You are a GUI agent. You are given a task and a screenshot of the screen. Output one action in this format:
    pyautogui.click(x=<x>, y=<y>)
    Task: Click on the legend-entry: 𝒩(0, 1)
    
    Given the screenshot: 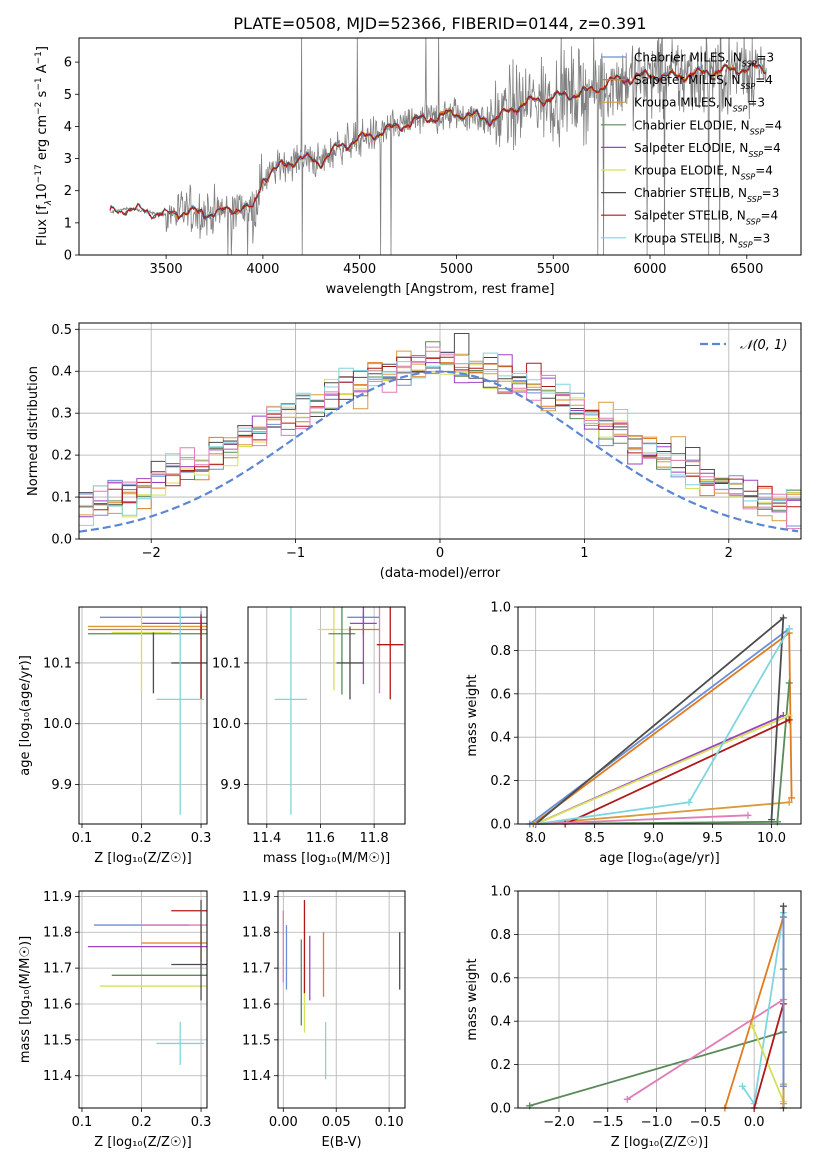 What is the action you would take?
    pyautogui.click(x=763, y=345)
    